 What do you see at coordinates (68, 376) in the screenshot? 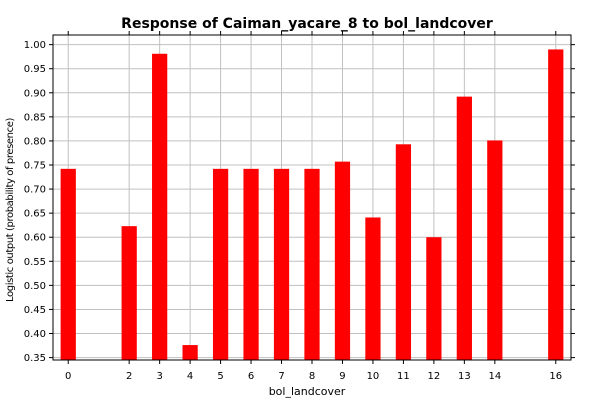
I see `x-tick-label: 0` at bounding box center [68, 376].